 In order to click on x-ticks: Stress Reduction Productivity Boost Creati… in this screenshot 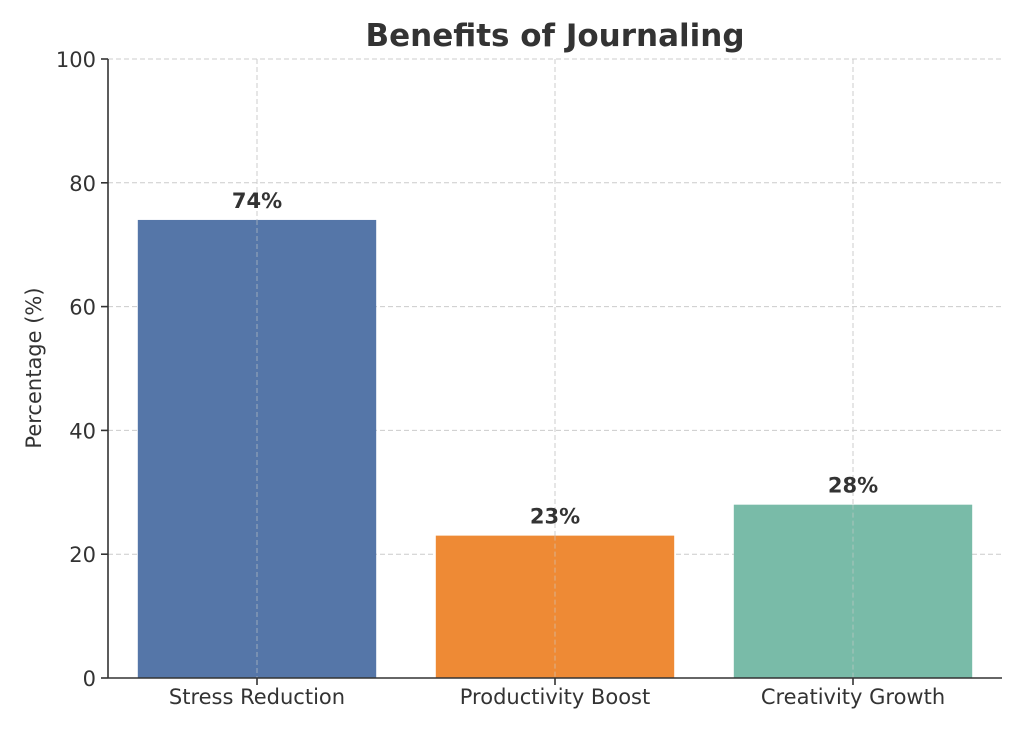, I will do `click(557, 693)`.